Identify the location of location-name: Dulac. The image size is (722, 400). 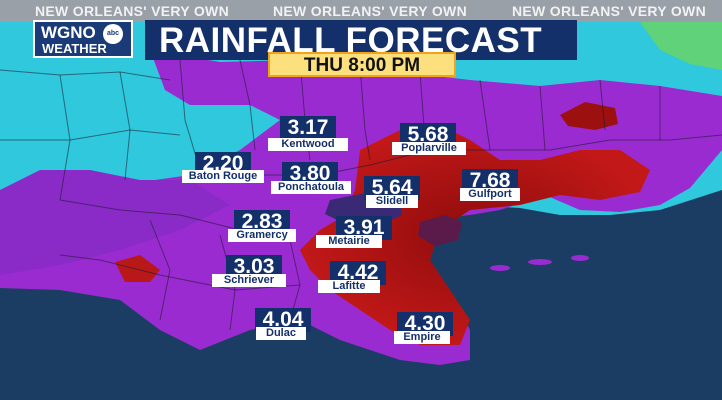
(281, 333).